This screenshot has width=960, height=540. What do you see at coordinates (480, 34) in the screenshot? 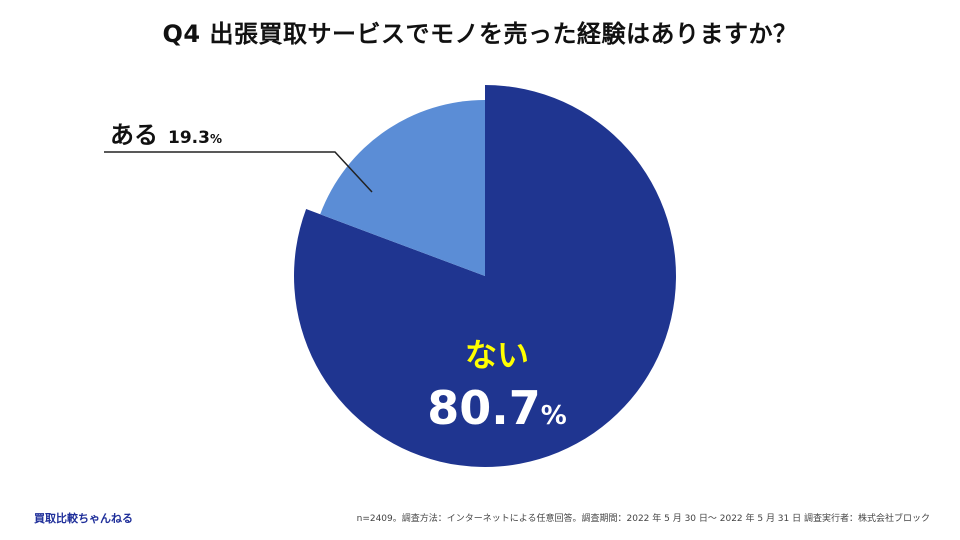
I see `chart-title: Q4 出張買取サービスでモノを売った経験はありますか？` at bounding box center [480, 34].